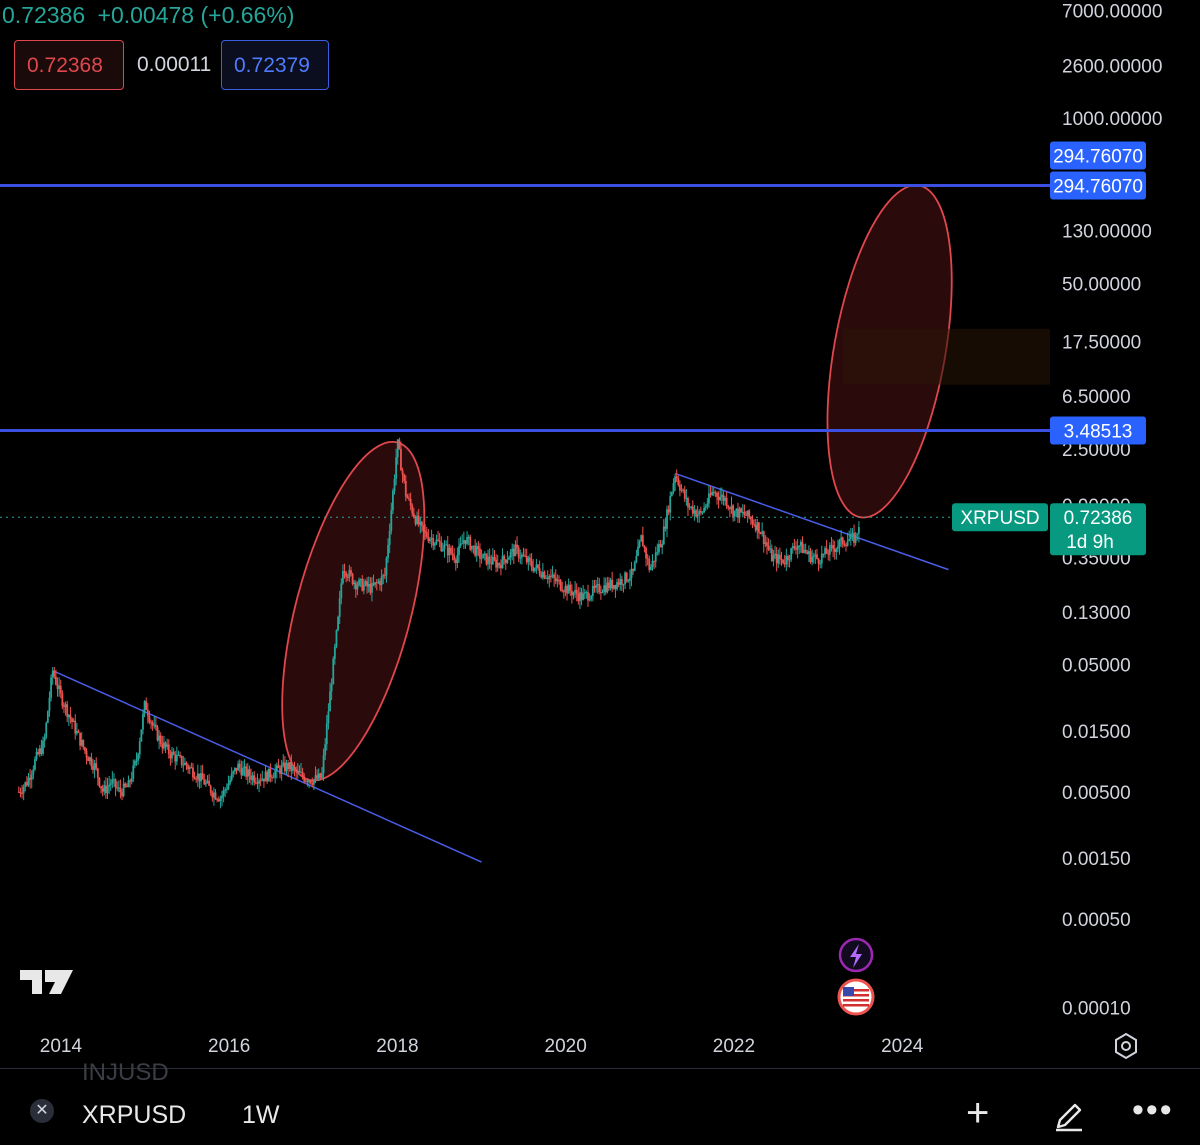 This screenshot has width=1200, height=1145. What do you see at coordinates (174, 64) in the screenshot?
I see `spread-value: 0.00011` at bounding box center [174, 64].